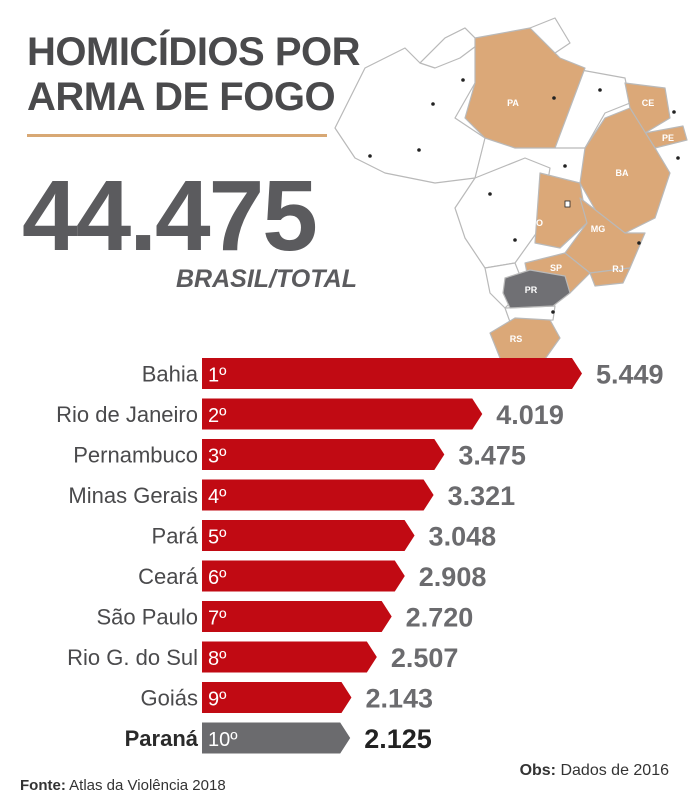  I want to click on source-label: Fonte:, so click(43, 785).